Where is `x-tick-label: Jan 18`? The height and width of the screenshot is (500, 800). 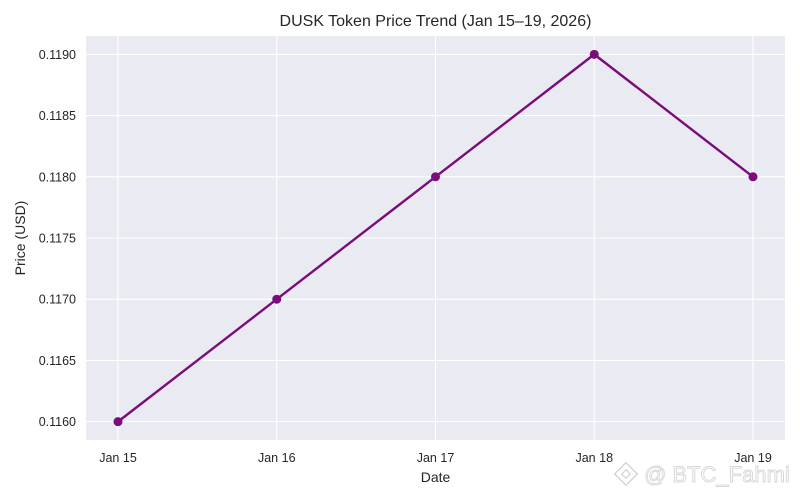 x-tick-label: Jan 18 is located at coordinates (594, 458).